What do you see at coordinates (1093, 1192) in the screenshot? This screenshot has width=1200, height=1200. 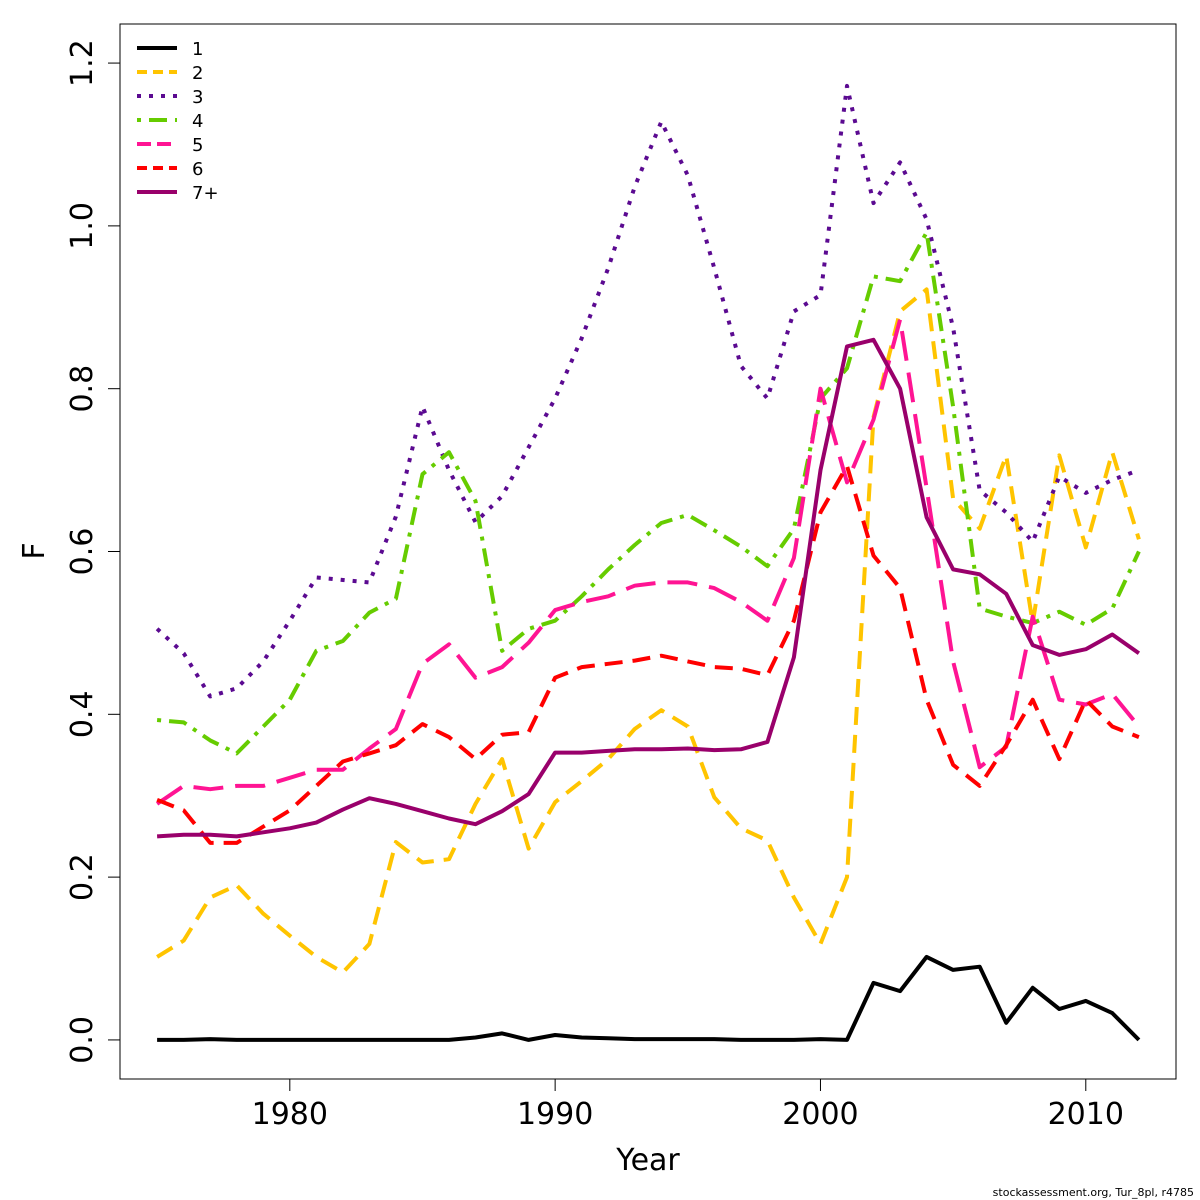 I see `footer-credit: stockassessment.org, Tur_8pl, r4785` at bounding box center [1093, 1192].